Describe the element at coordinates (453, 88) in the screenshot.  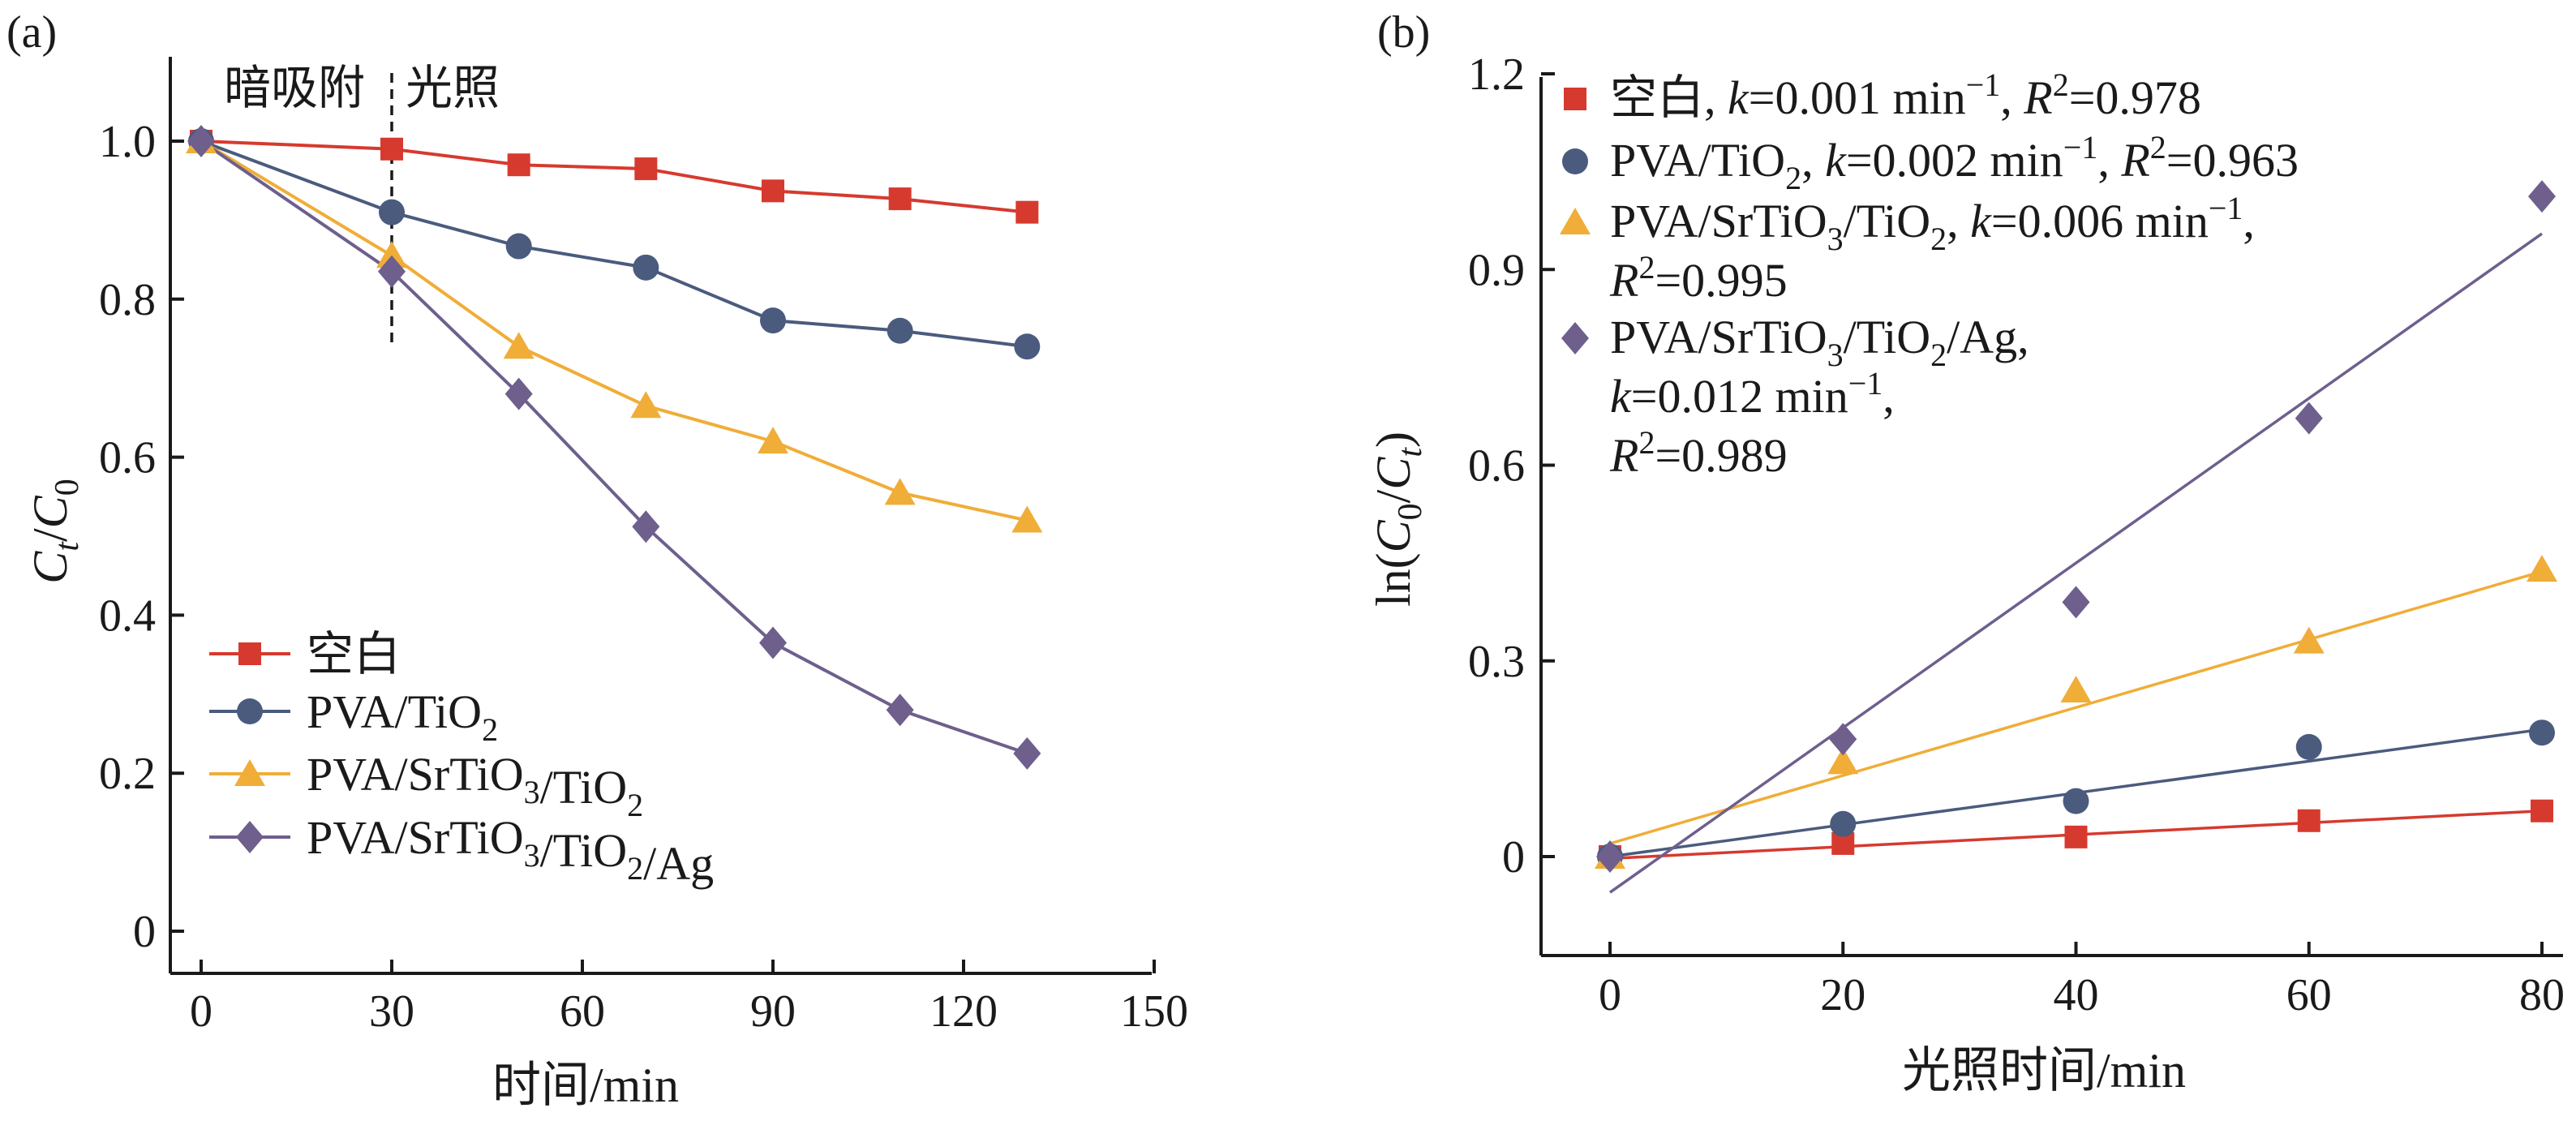
I see `illumination-annotation: 光照` at that location.